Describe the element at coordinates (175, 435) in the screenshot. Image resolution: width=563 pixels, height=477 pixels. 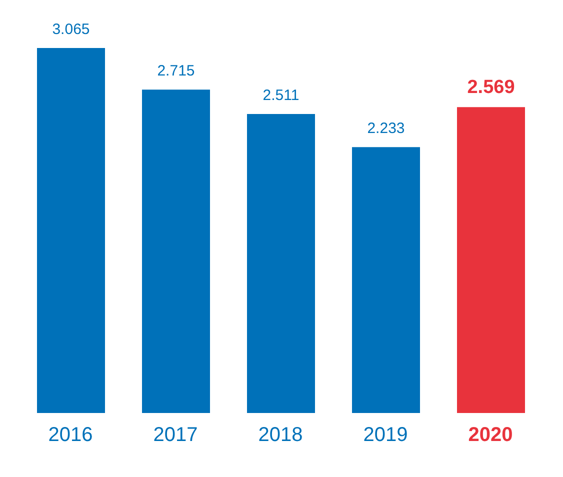
I see `x-tick-label: 2017` at that location.